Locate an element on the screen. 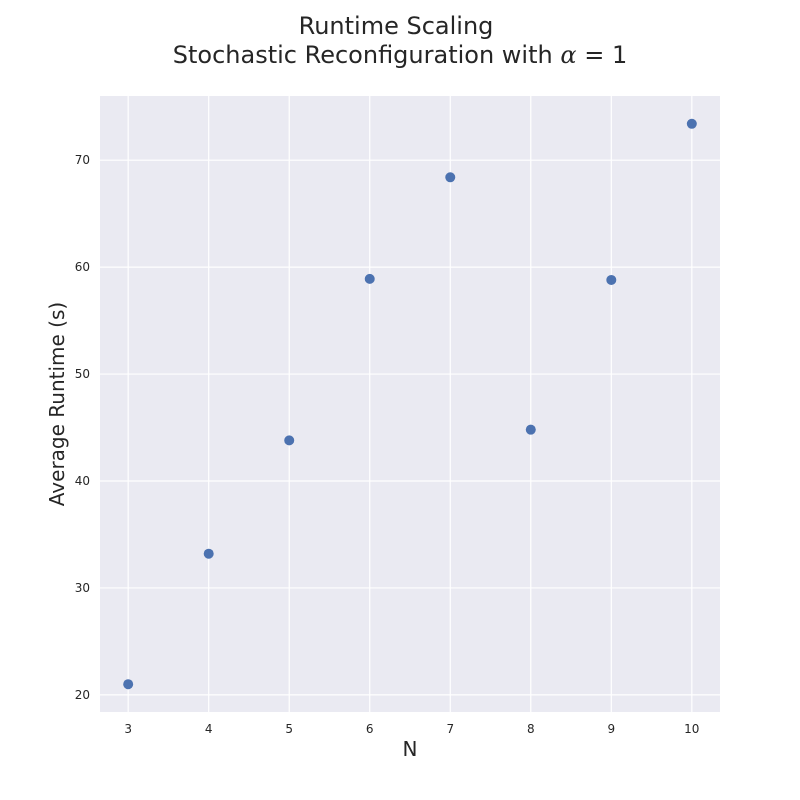  x-tick-label: 10 is located at coordinates (691, 729).